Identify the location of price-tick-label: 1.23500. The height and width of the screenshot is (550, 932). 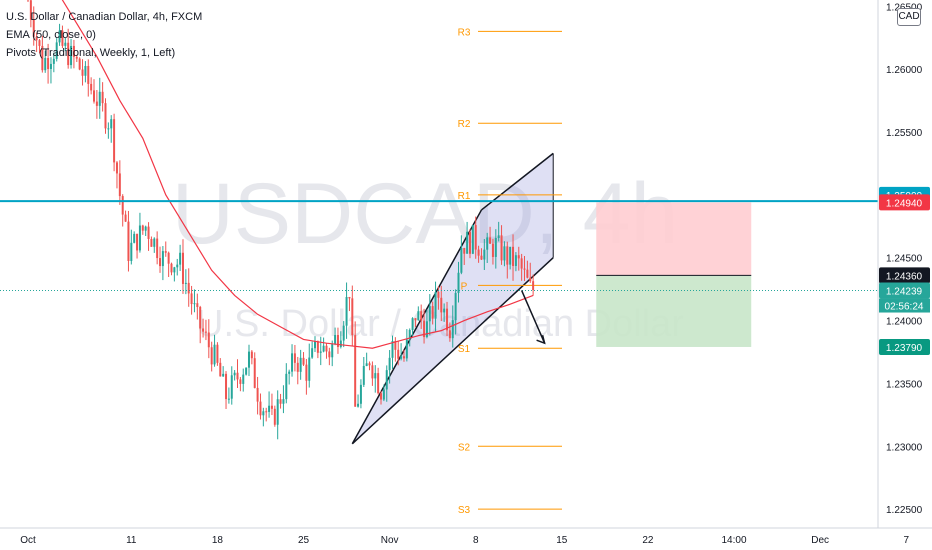
(904, 384).